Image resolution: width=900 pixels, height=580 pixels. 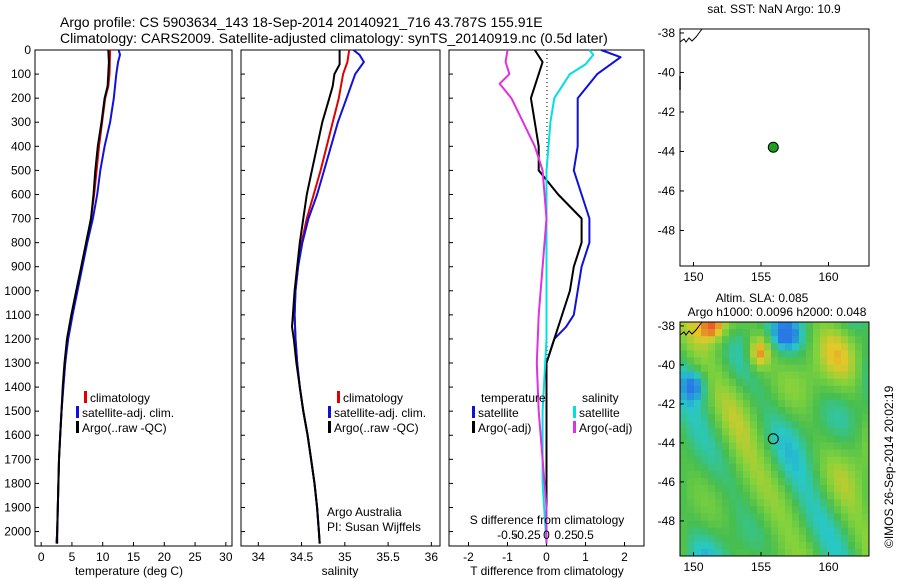 I want to click on x-tick-label: 30, so click(x=226, y=557).